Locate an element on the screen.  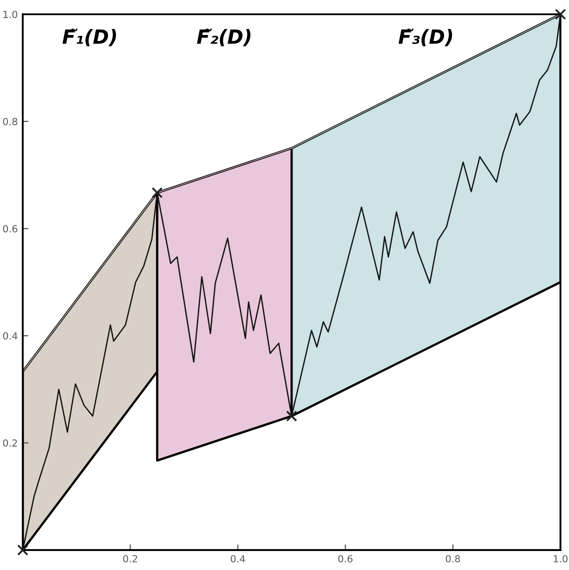
x-tick-label: 1.0 is located at coordinates (561, 558).